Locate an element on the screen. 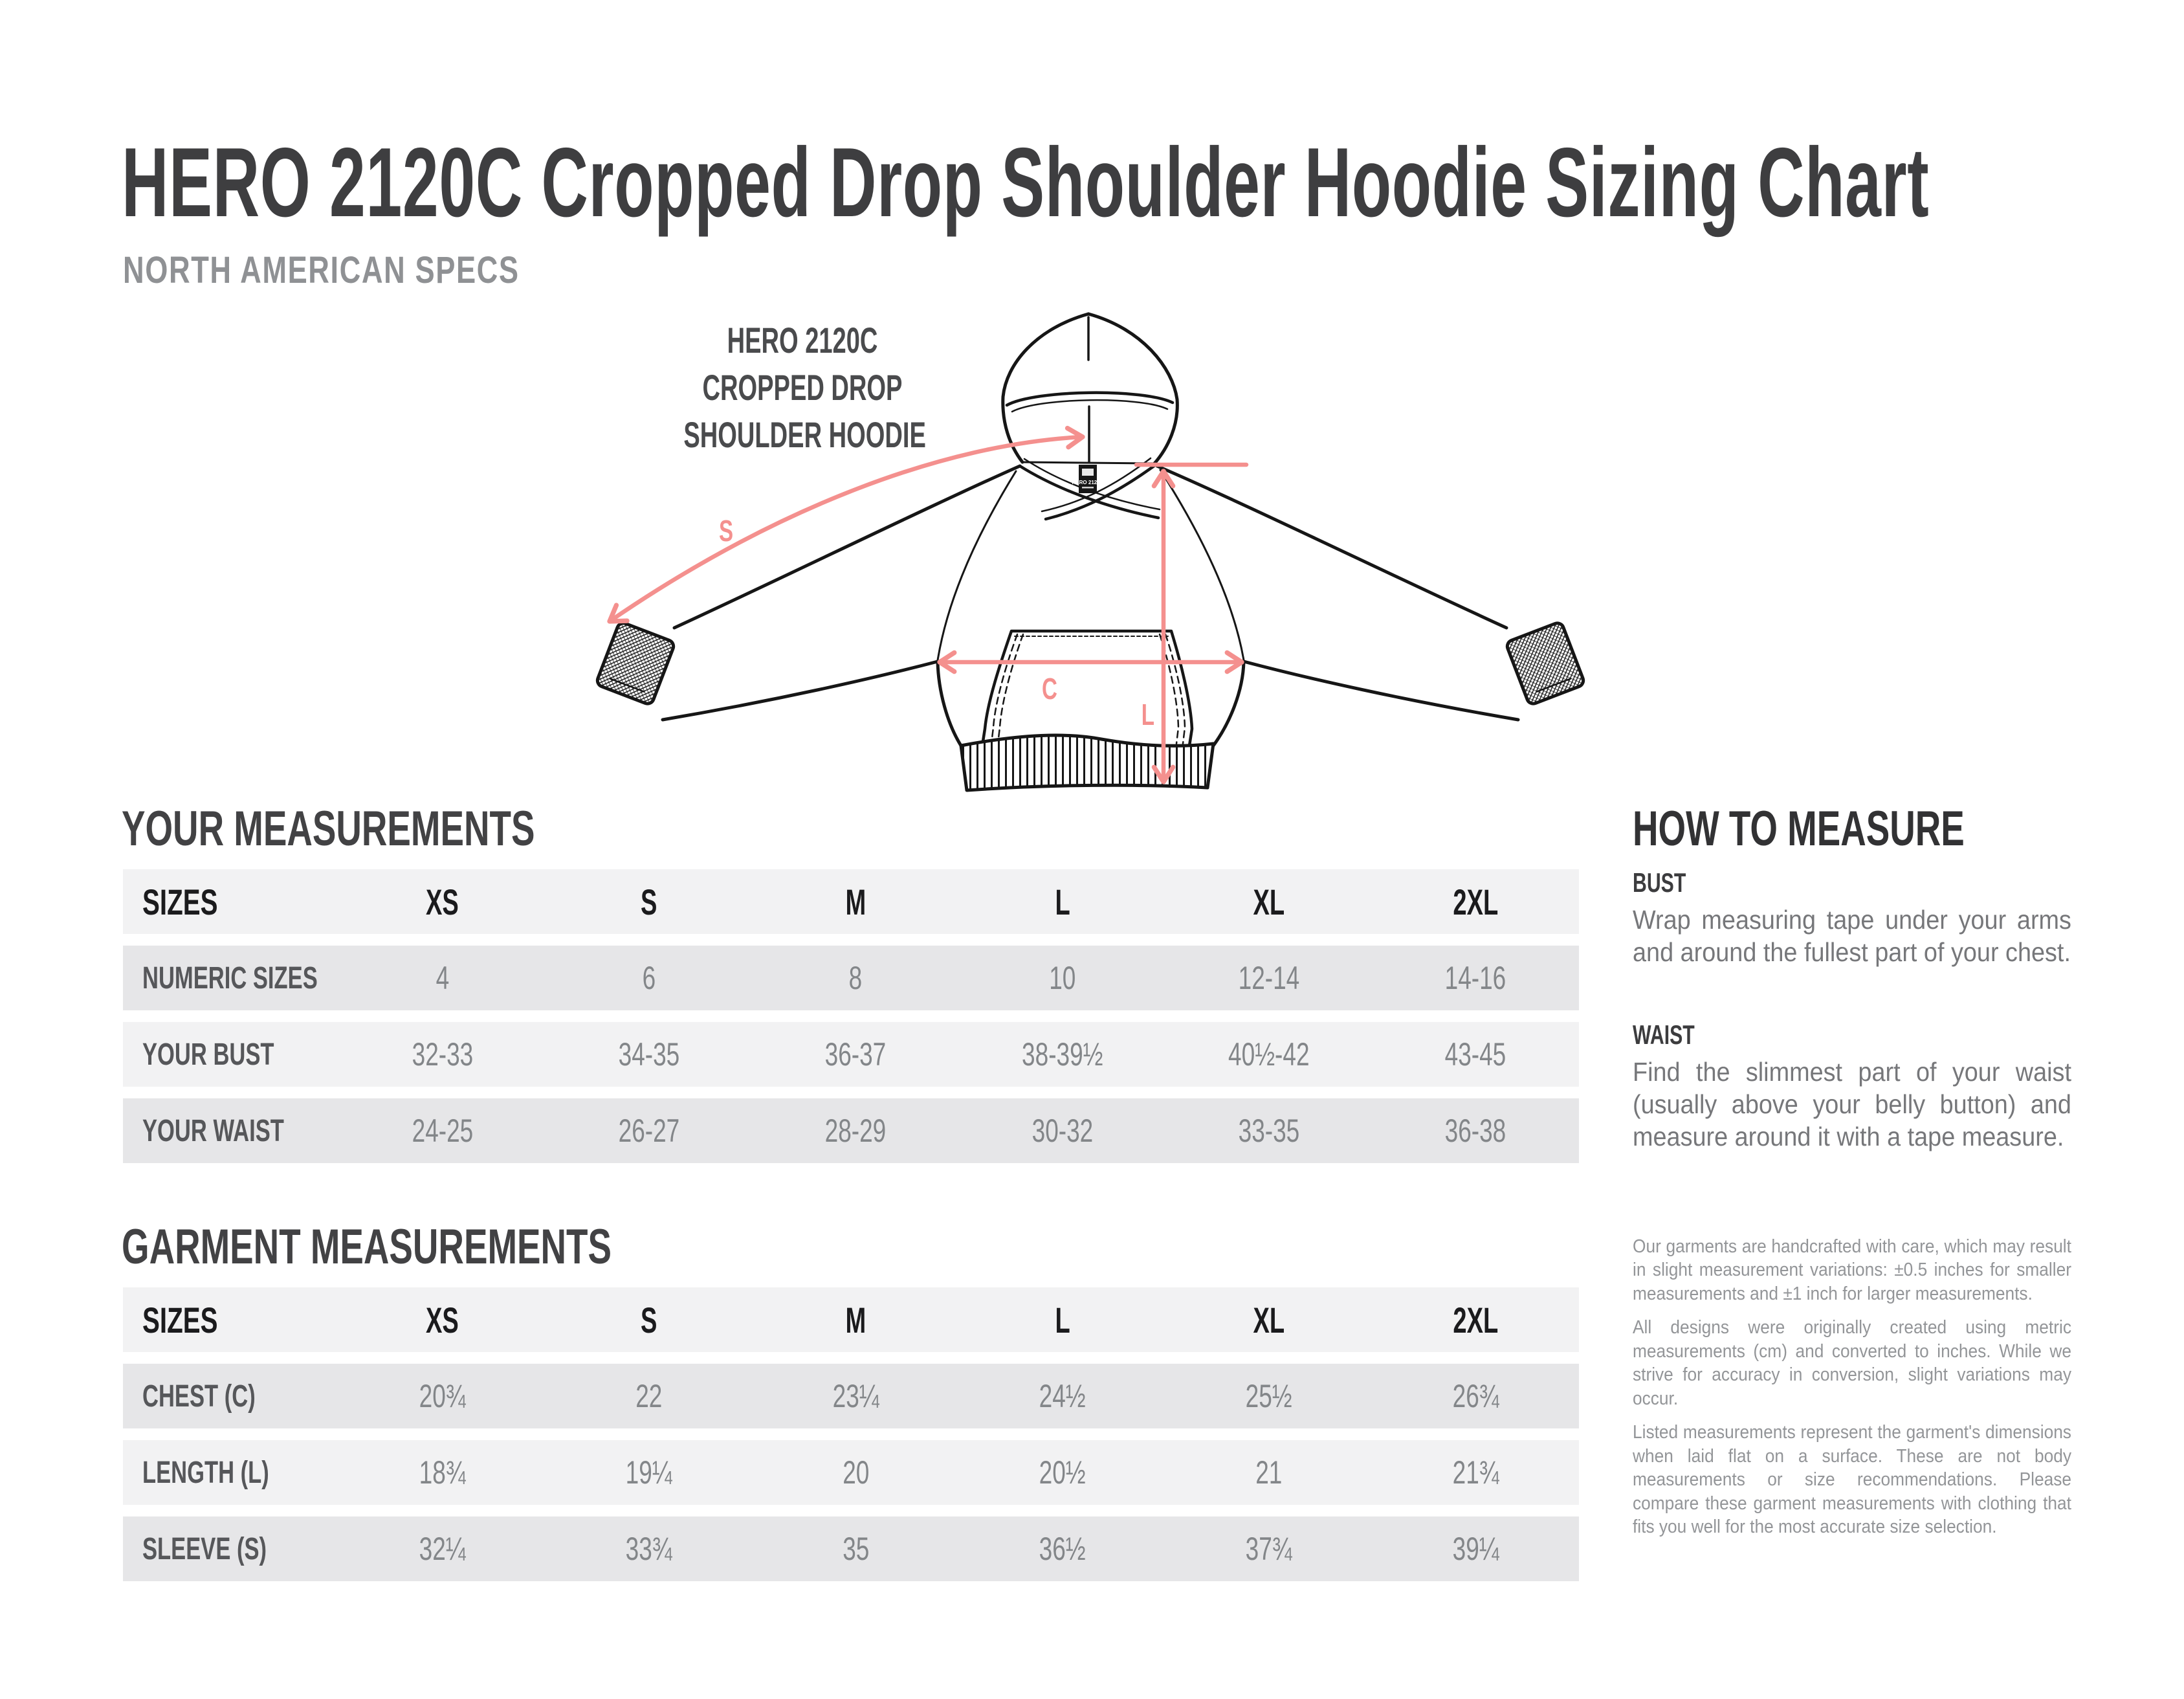 The width and height of the screenshot is (2184, 1699). illustration-caption: HERO 2120C CROPPED DROP SHOULDER HOODIE is located at coordinates (804, 387).